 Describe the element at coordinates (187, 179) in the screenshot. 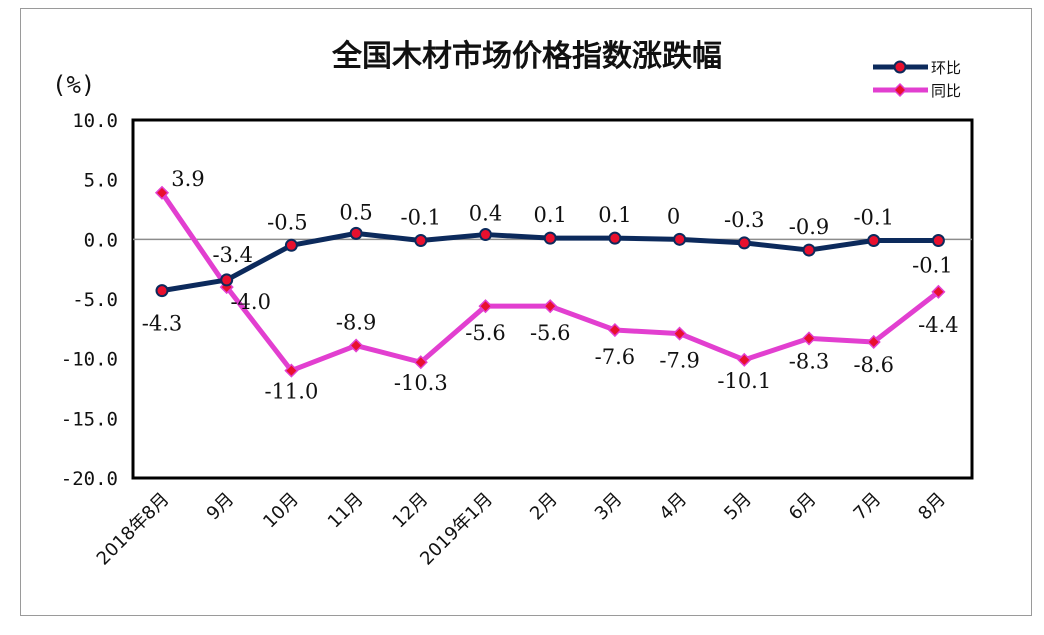

I see `data-label-tongbi: 3.9` at that location.